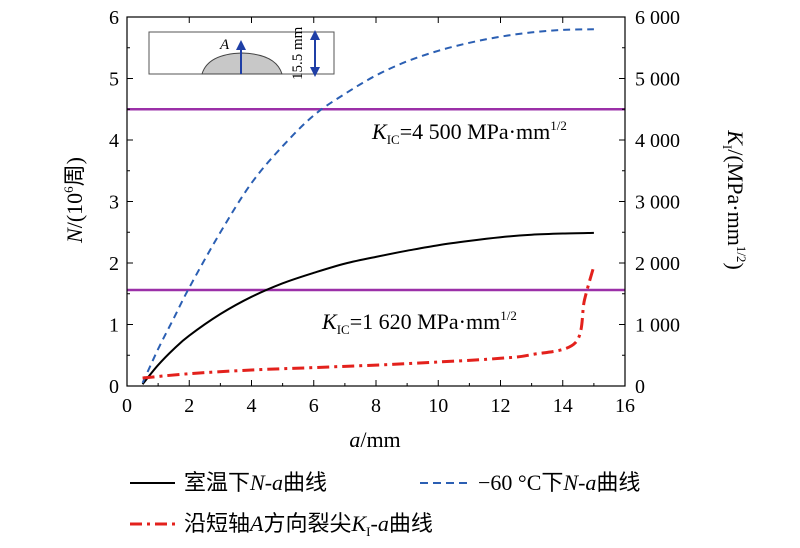 The width and height of the screenshot is (800, 548). What do you see at coordinates (114, 18) in the screenshot?
I see `y-left-tick-label: 6` at bounding box center [114, 18].